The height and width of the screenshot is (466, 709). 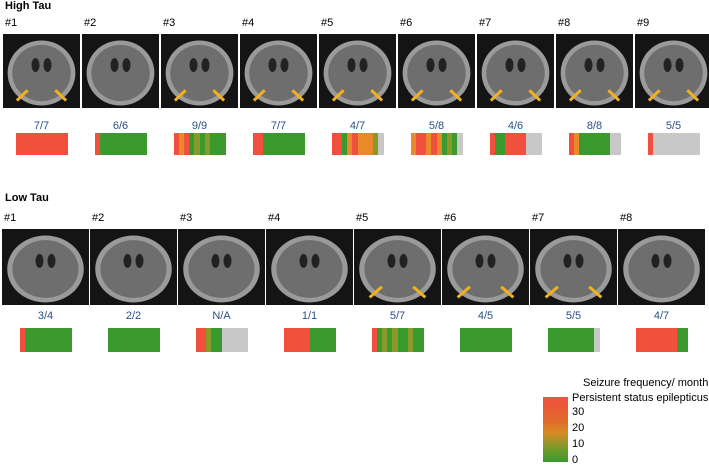 What do you see at coordinates (436, 126) in the screenshot?
I see `seizure-ratio: 5/8` at bounding box center [436, 126].